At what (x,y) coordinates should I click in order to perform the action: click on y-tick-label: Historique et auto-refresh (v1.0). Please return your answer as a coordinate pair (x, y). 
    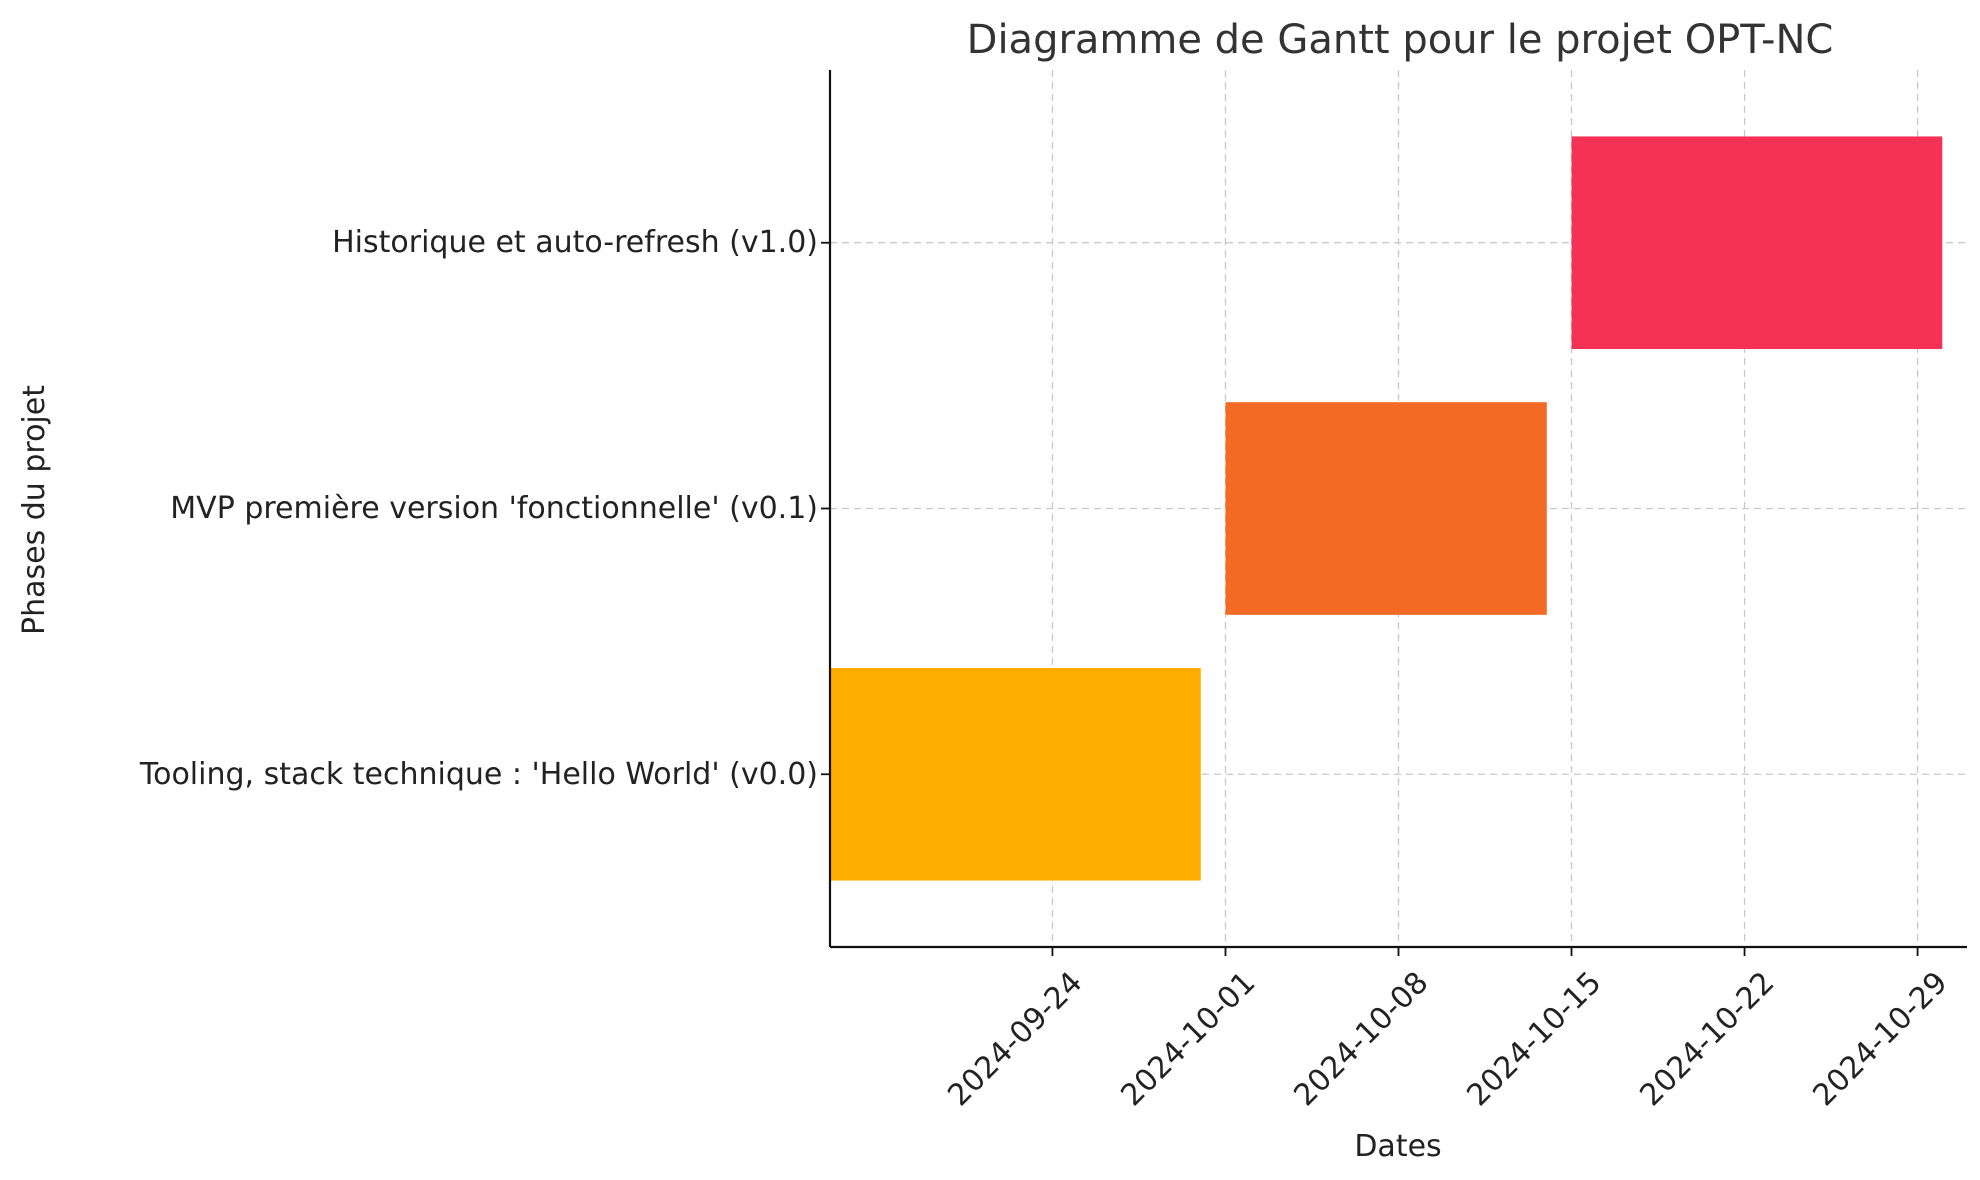
    Looking at the image, I should click on (575, 242).